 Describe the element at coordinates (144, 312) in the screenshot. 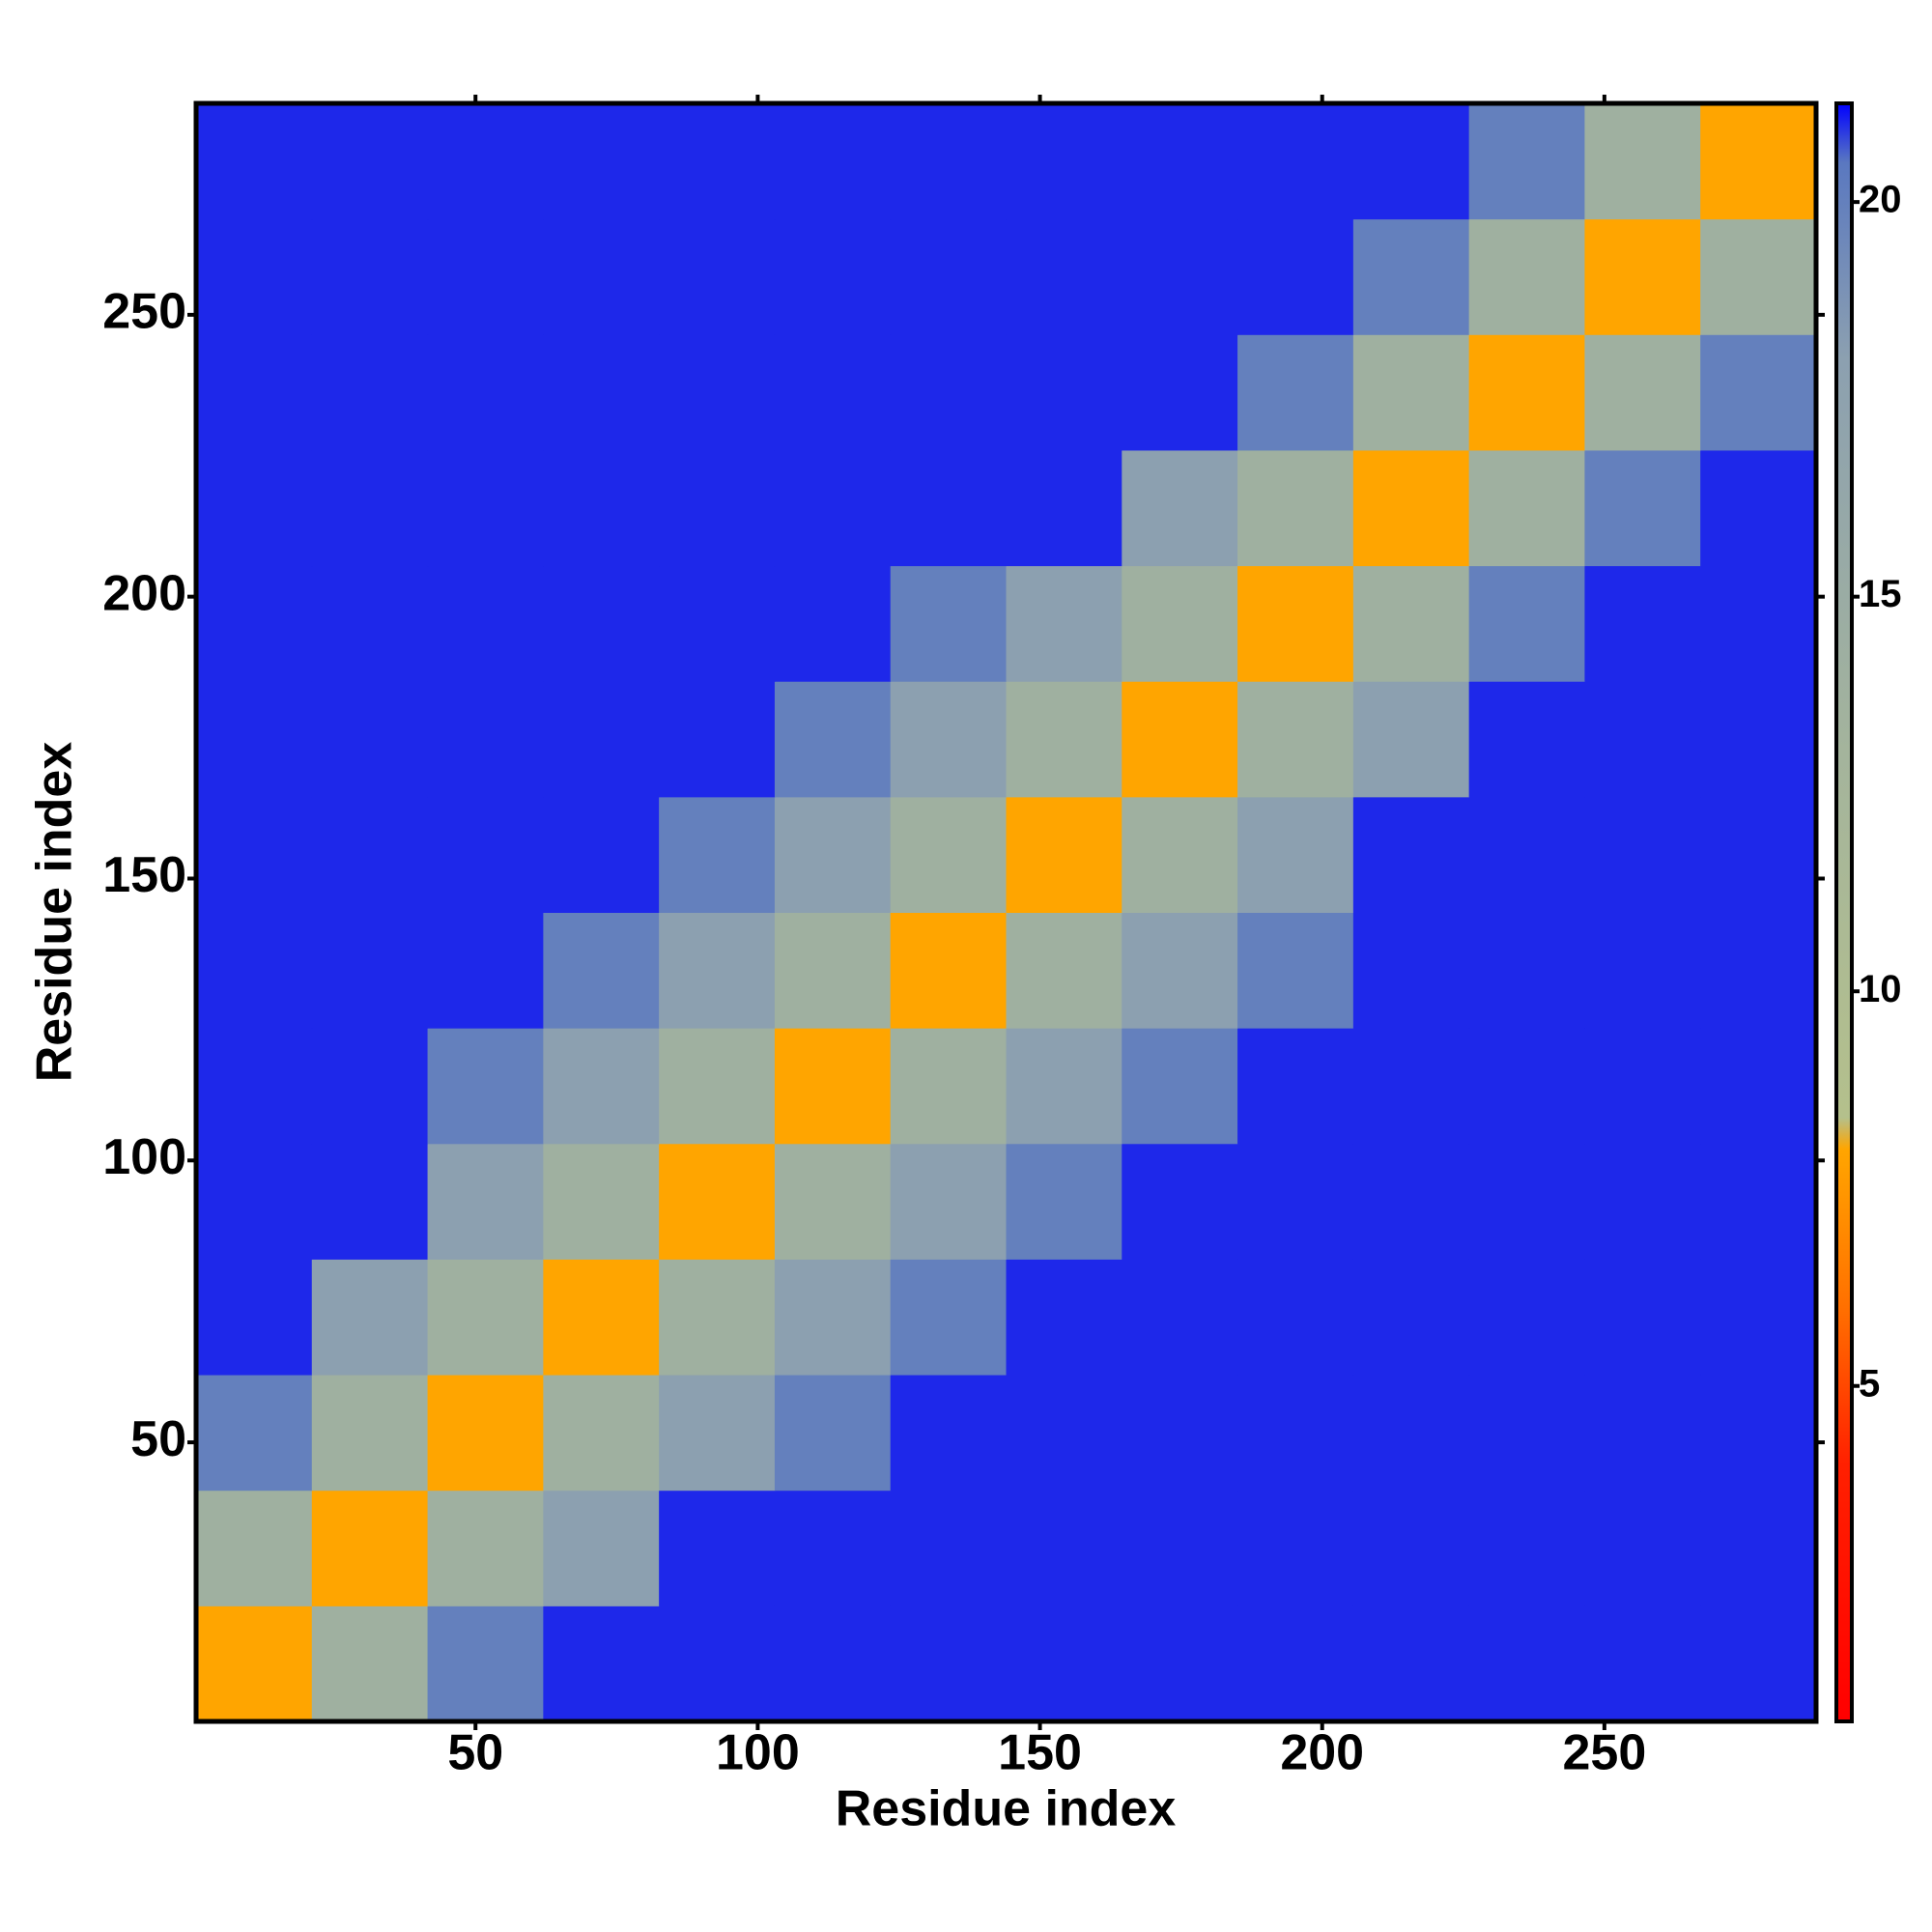

I see `y-tick-label: 250` at that location.